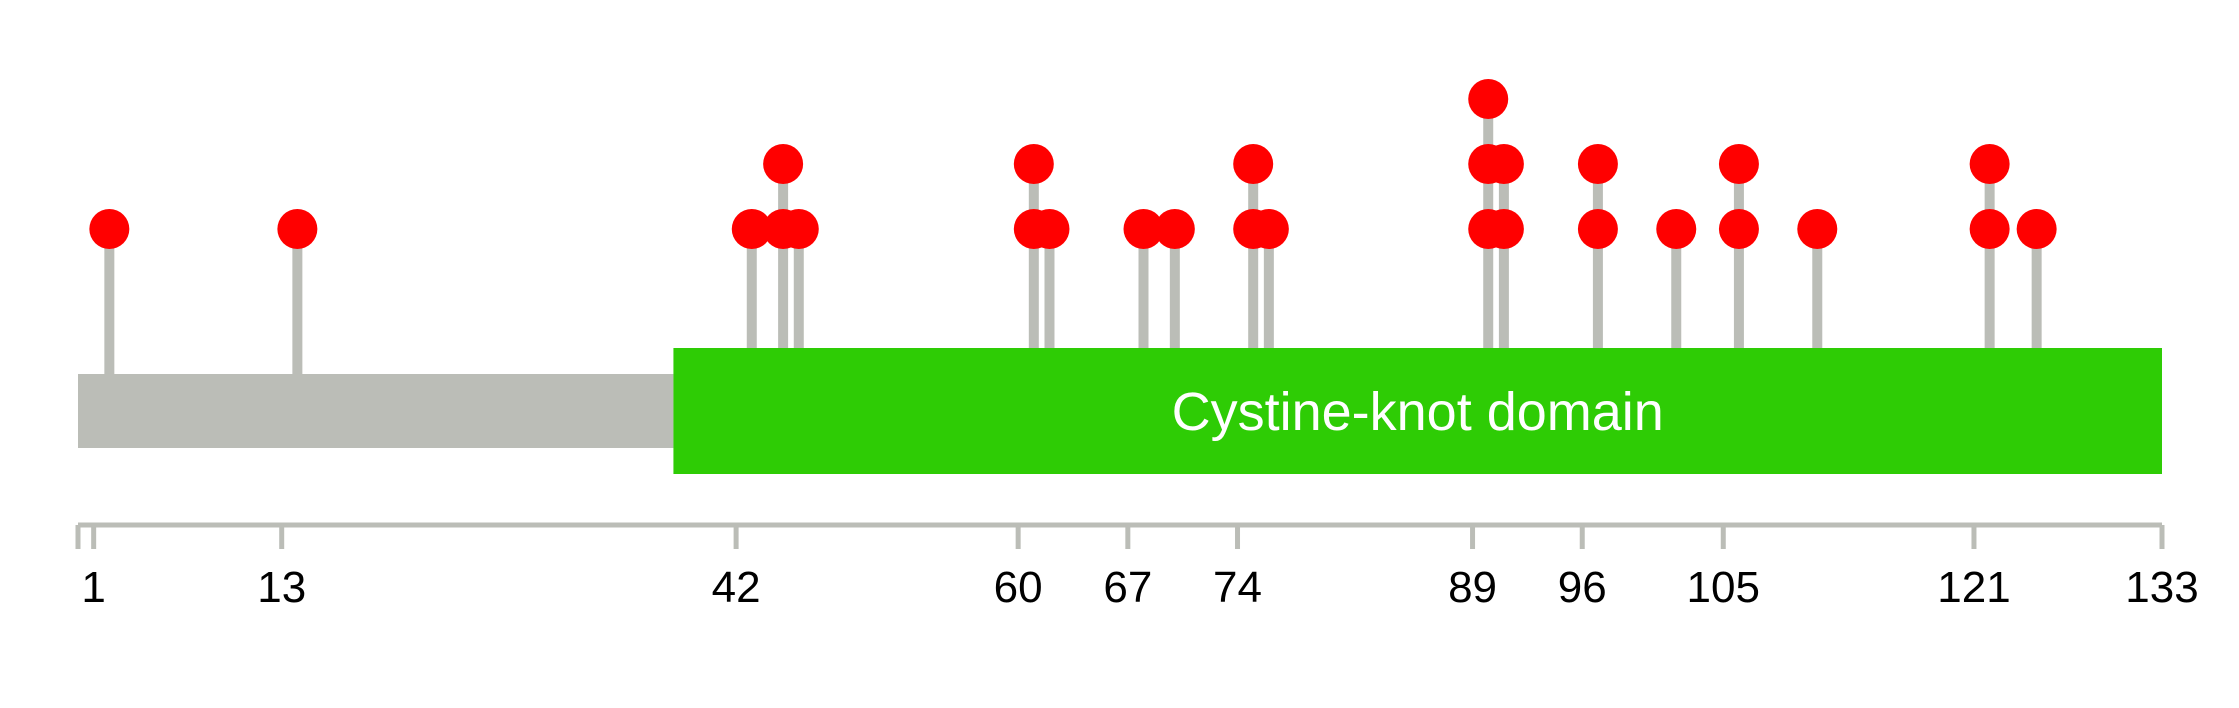 The height and width of the screenshot is (708, 2239). I want to click on domain-layer: Cystine-knot domain, so click(1417, 411).